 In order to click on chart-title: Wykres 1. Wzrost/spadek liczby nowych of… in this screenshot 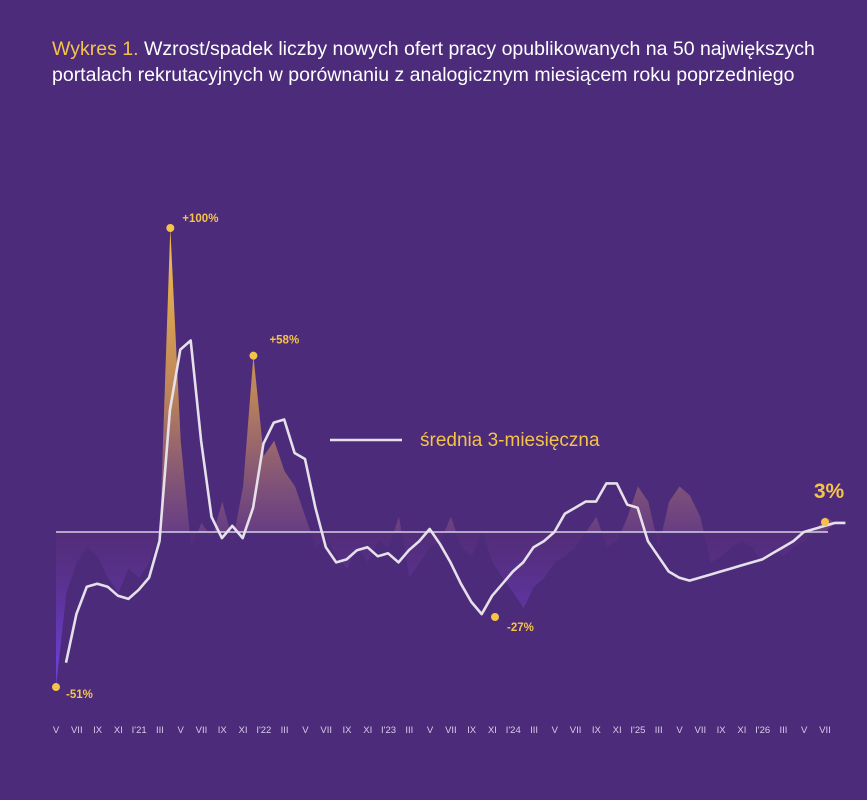, I will do `click(442, 62)`.